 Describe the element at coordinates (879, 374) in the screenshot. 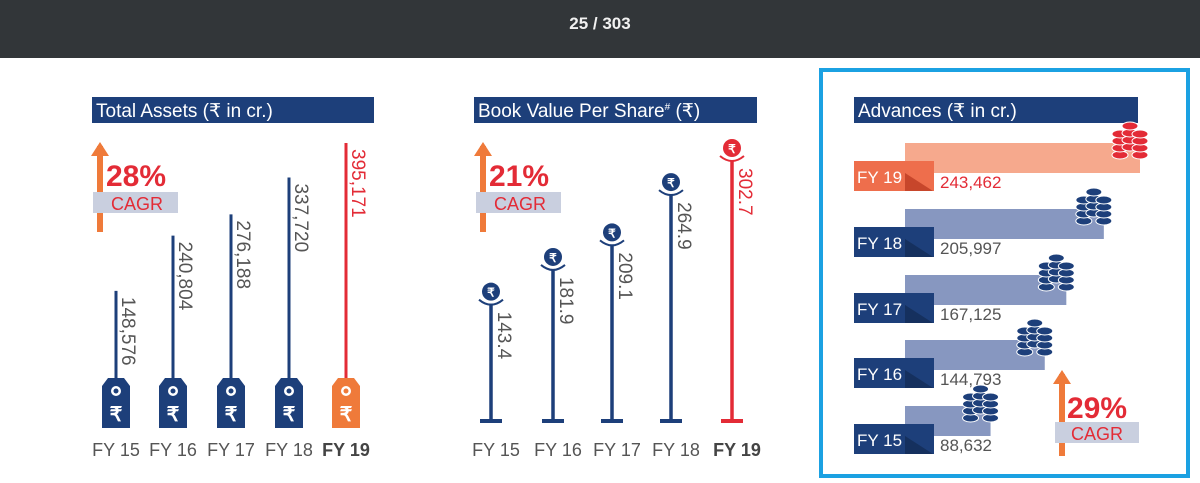

I see `advances-category-label: FY 16` at that location.